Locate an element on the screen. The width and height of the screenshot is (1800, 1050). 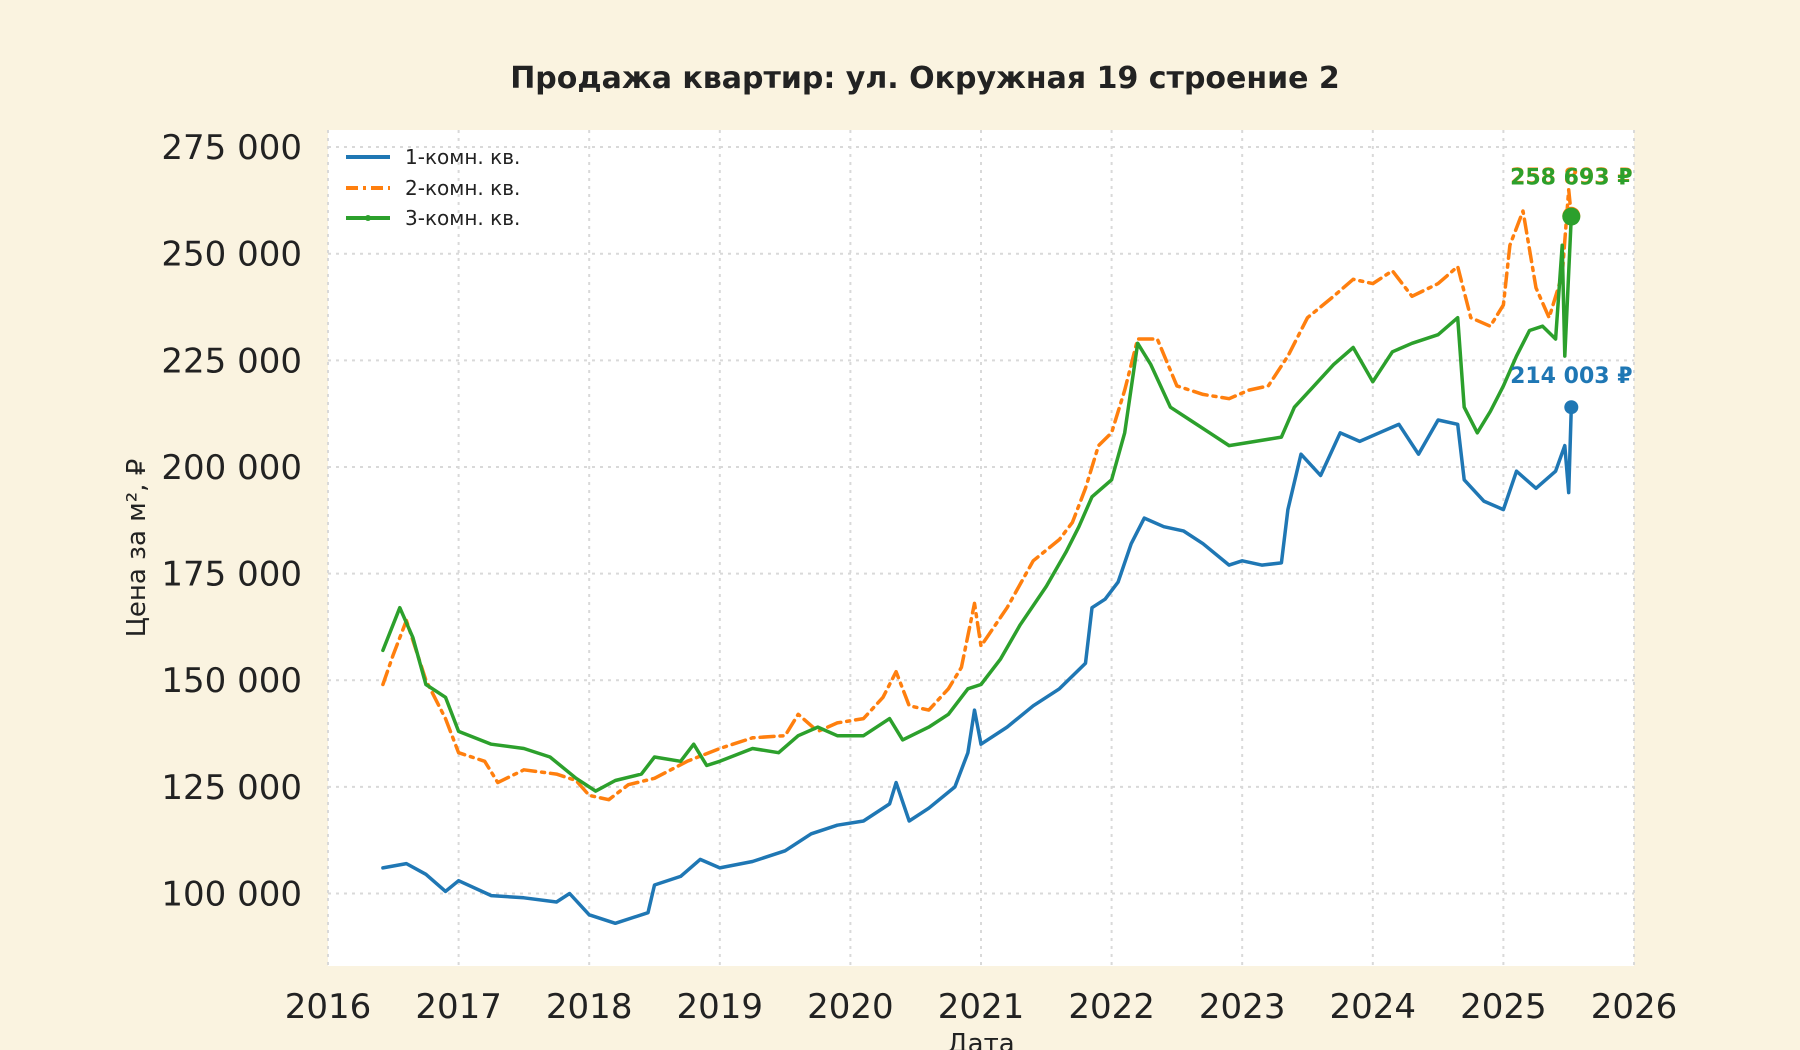
y-tick-label: 175 000 is located at coordinates (231, 575).